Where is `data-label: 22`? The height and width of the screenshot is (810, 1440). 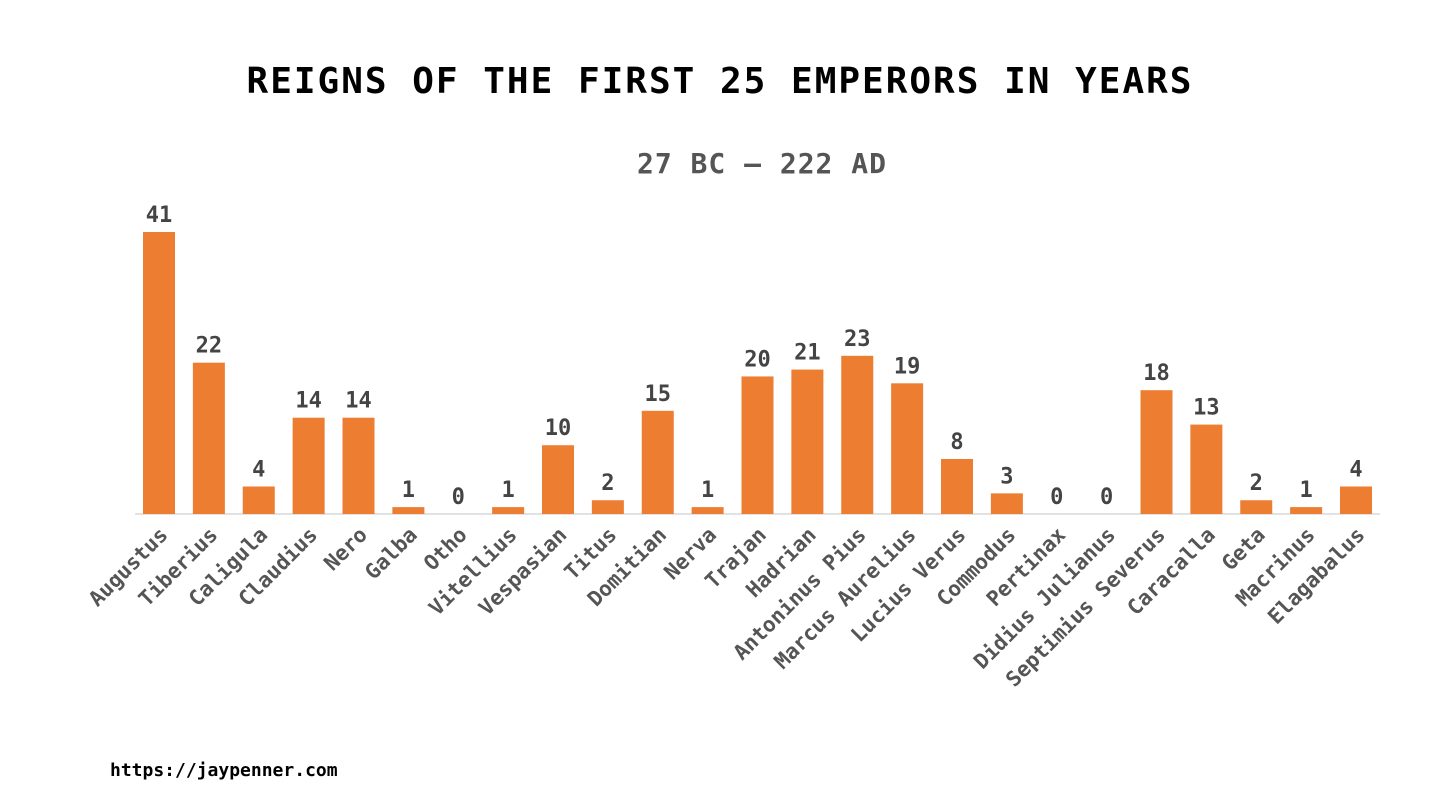
data-label: 22 is located at coordinates (209, 346).